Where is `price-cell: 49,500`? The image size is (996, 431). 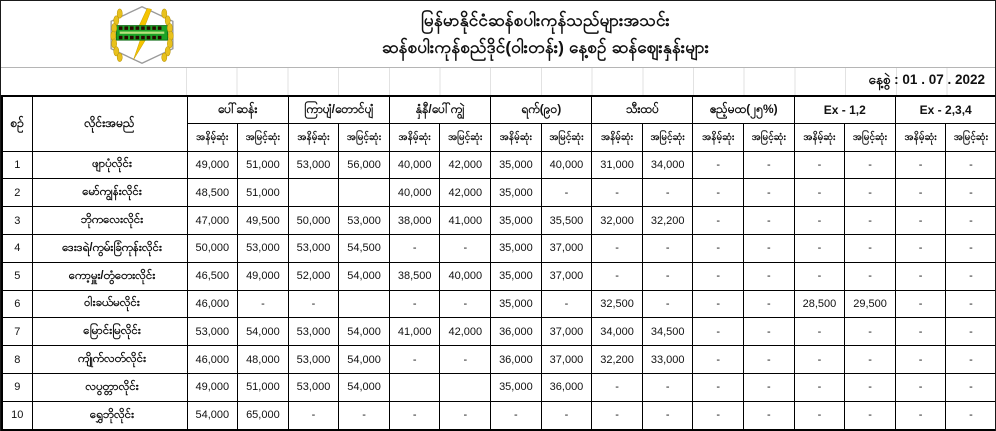 price-cell: 49,500 is located at coordinates (263, 220).